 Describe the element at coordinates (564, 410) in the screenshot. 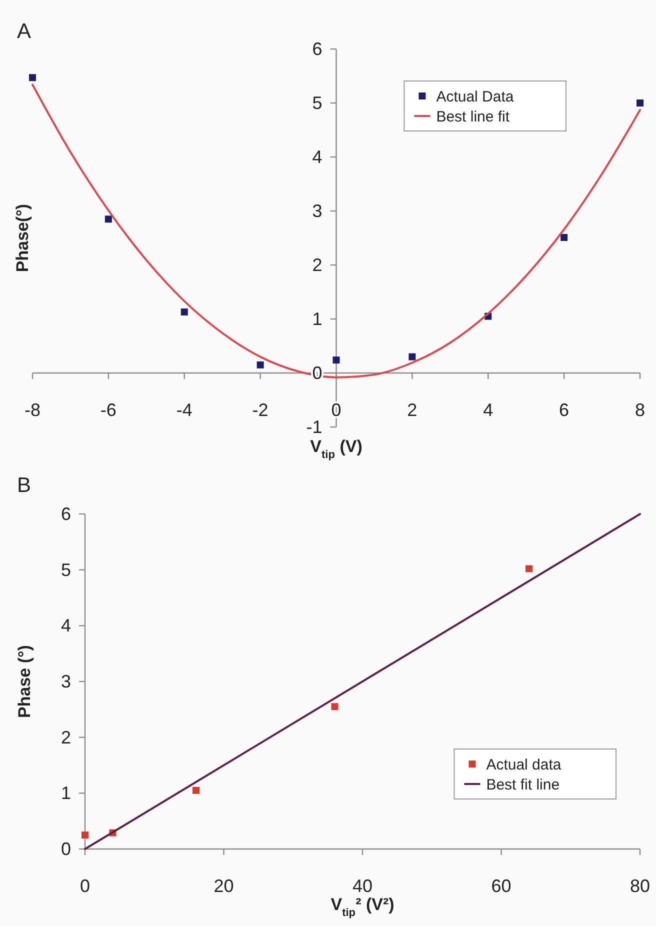

I see `x-tick-label: 6` at that location.